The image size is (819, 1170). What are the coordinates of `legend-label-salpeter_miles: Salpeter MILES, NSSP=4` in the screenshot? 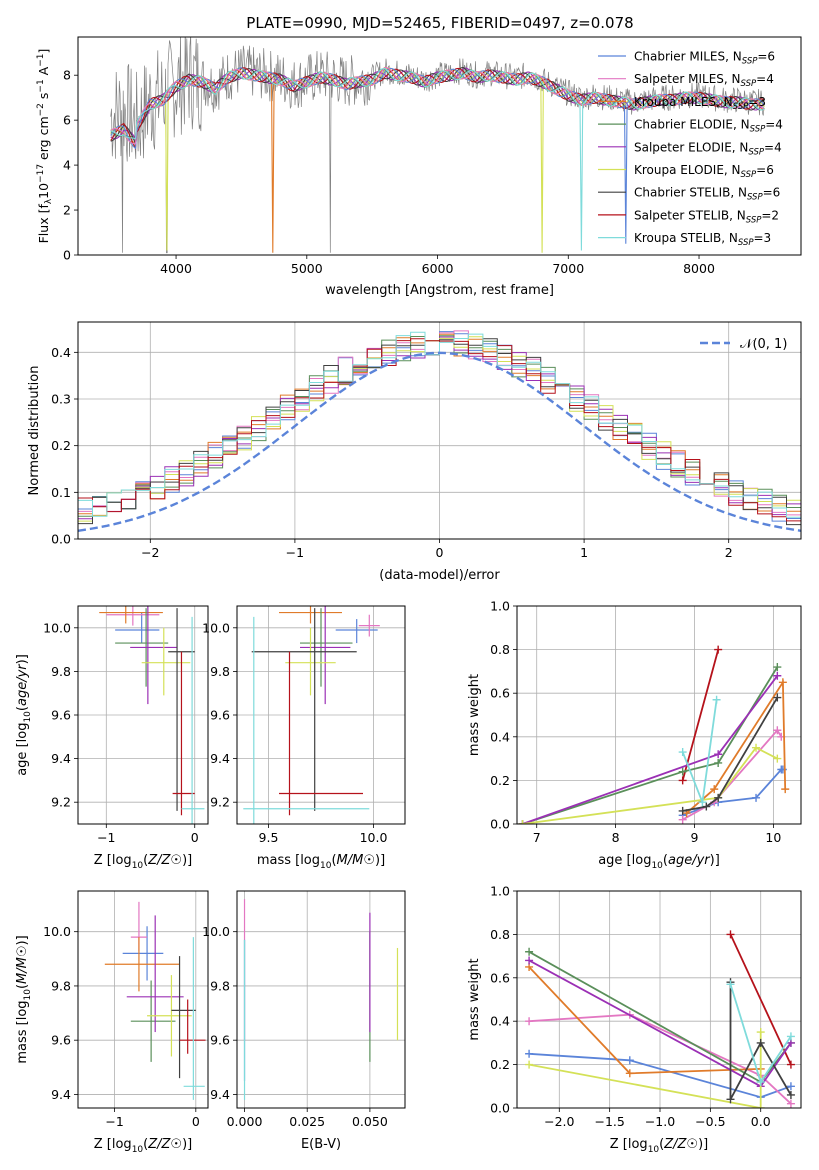 It's located at (704, 80).